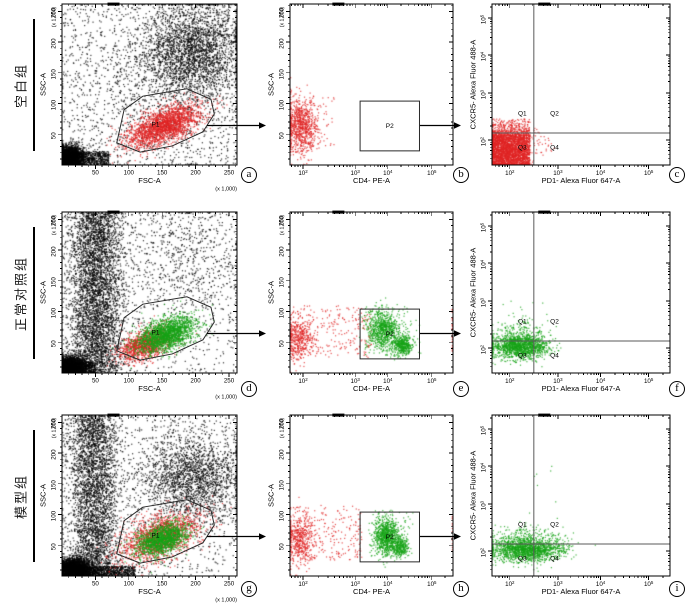 The width and height of the screenshot is (700, 609). What do you see at coordinates (249, 389) in the screenshot?
I see `panel-letter-d: d` at bounding box center [249, 389].